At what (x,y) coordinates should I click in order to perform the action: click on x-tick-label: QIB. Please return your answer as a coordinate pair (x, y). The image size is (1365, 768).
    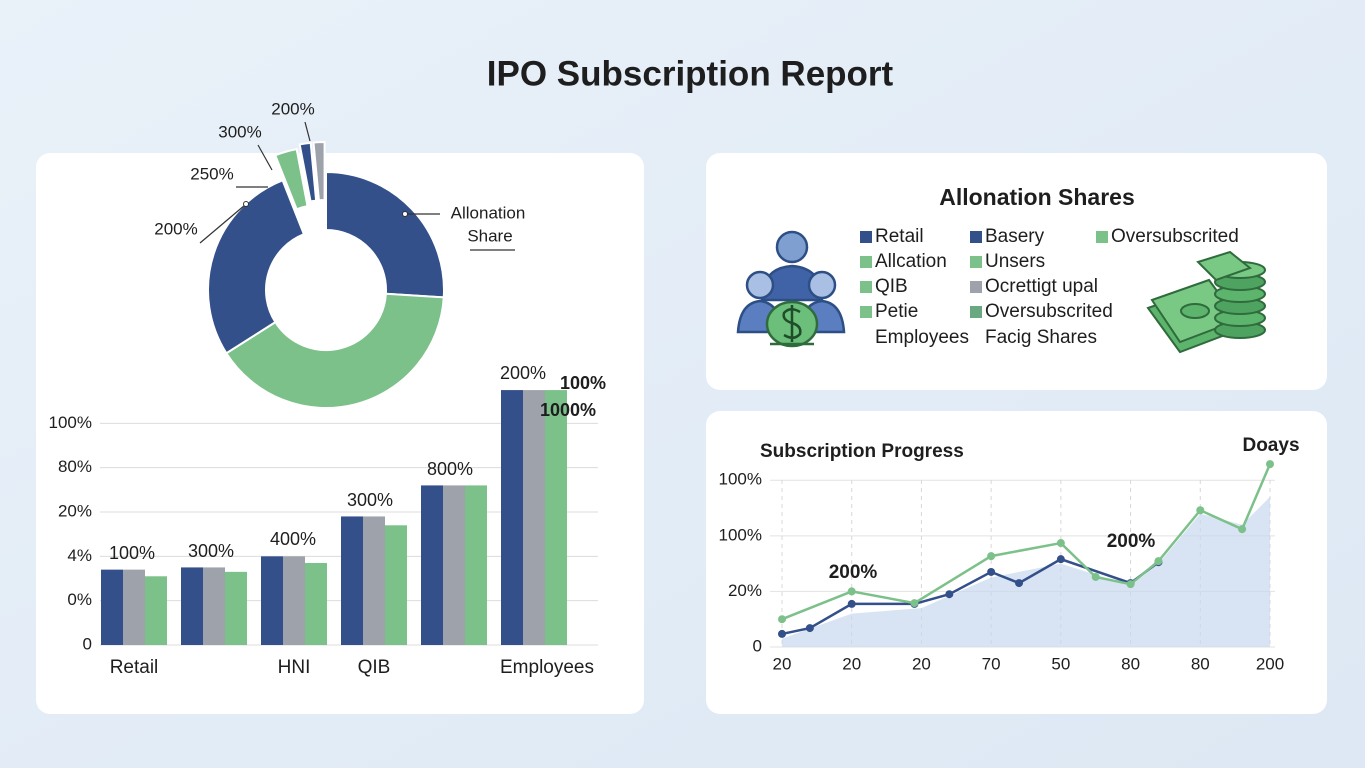
    Looking at the image, I should click on (374, 667).